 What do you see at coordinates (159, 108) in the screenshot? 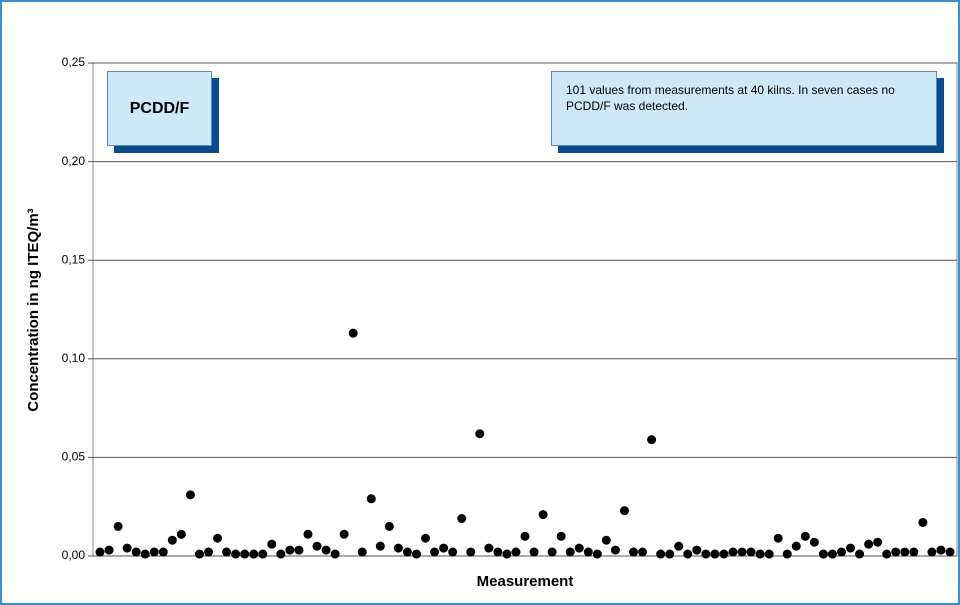
I see `label-box: PCDD/F` at bounding box center [159, 108].